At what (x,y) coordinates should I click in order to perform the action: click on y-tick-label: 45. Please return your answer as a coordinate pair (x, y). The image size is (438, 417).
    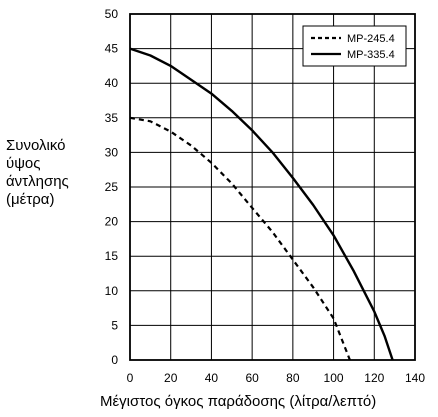
    Looking at the image, I should click on (112, 49).